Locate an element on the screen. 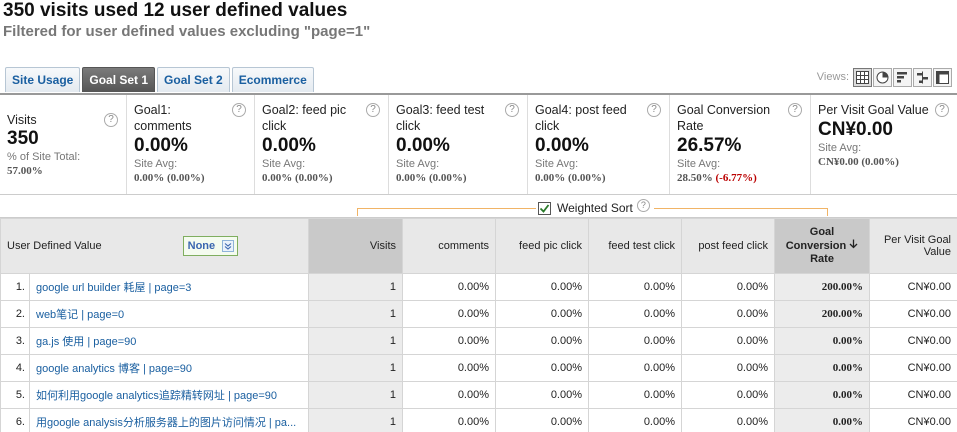 The width and height of the screenshot is (957, 432). bar-view-icon is located at coordinates (902, 77).